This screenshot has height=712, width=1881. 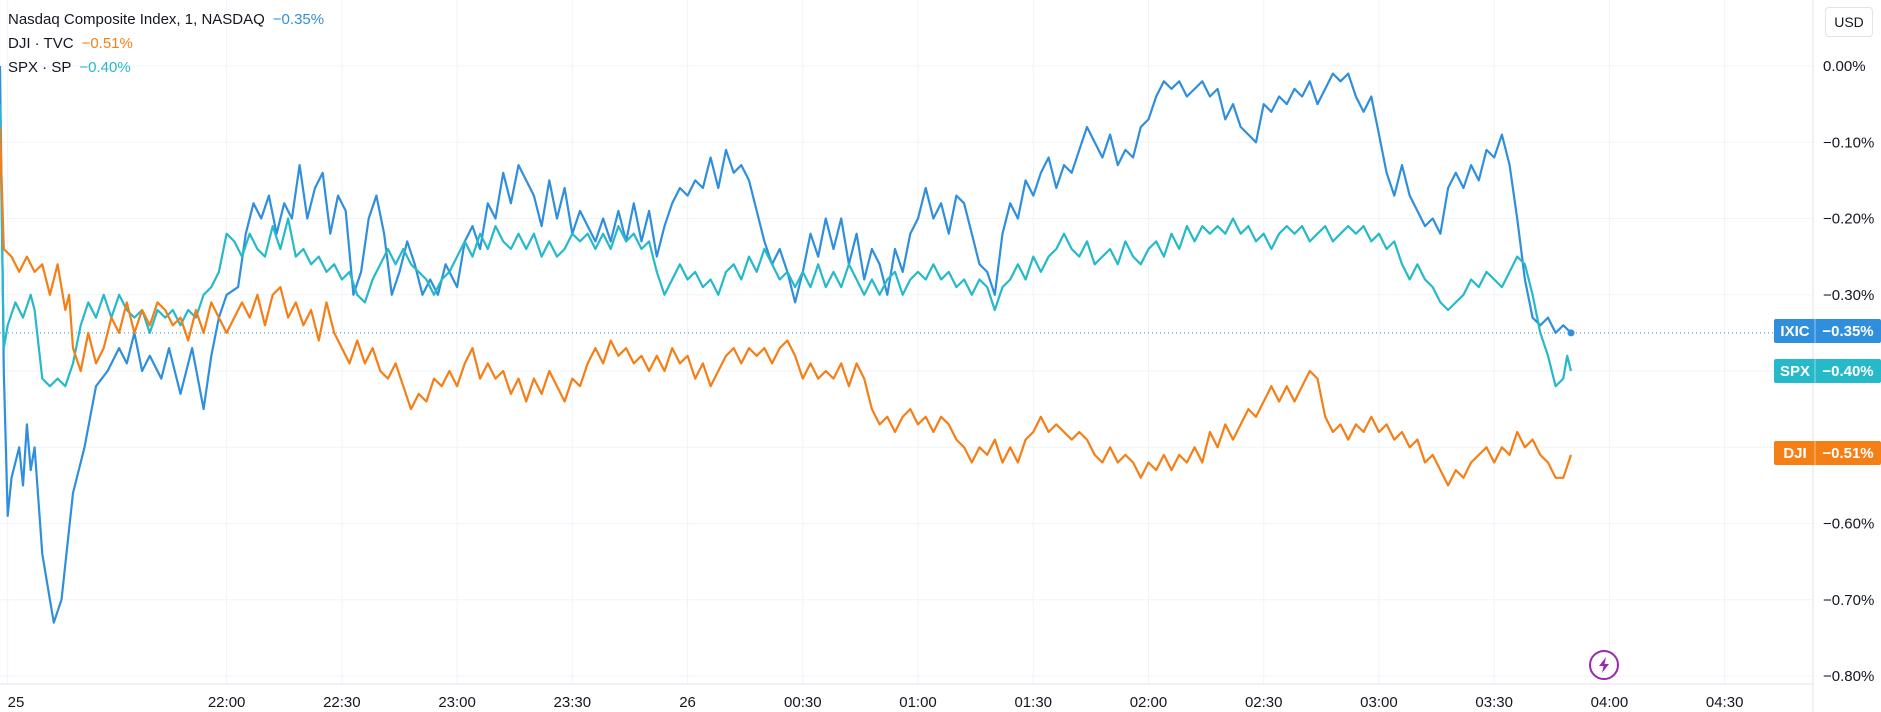 What do you see at coordinates (457, 702) in the screenshot?
I see `x-tick-label: 23:00` at bounding box center [457, 702].